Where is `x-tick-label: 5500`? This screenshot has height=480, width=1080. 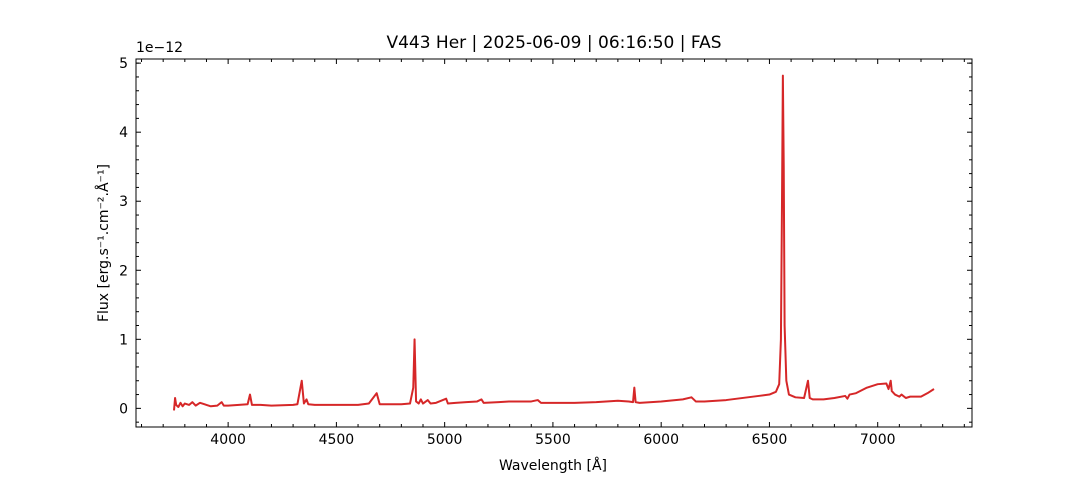 x-tick-label: 5500 is located at coordinates (553, 440).